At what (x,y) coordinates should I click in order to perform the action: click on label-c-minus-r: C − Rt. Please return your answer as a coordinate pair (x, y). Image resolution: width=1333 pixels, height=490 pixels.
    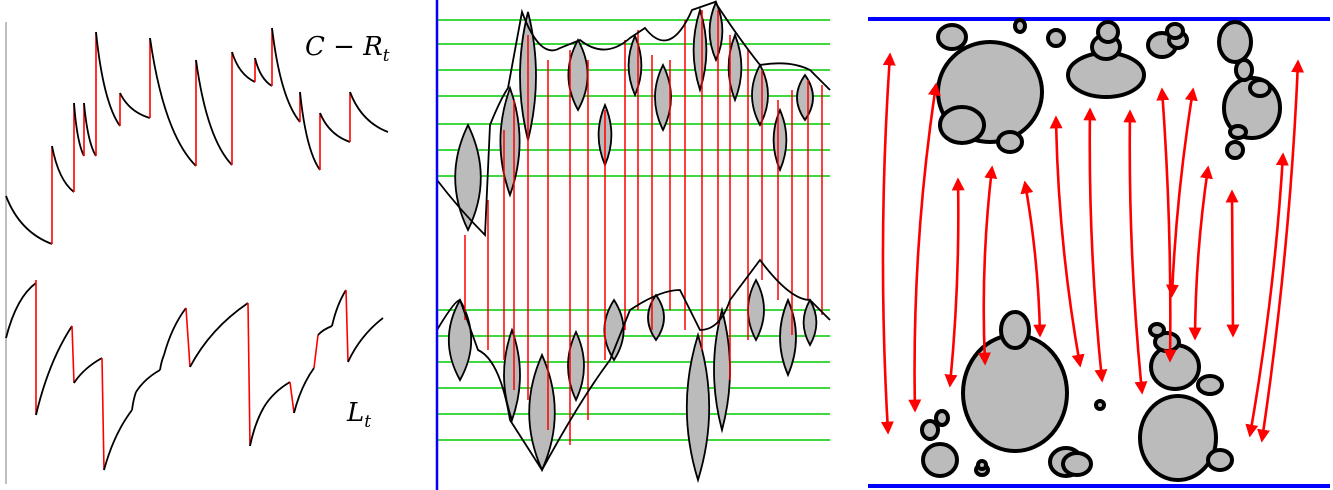
    Looking at the image, I should click on (347, 49).